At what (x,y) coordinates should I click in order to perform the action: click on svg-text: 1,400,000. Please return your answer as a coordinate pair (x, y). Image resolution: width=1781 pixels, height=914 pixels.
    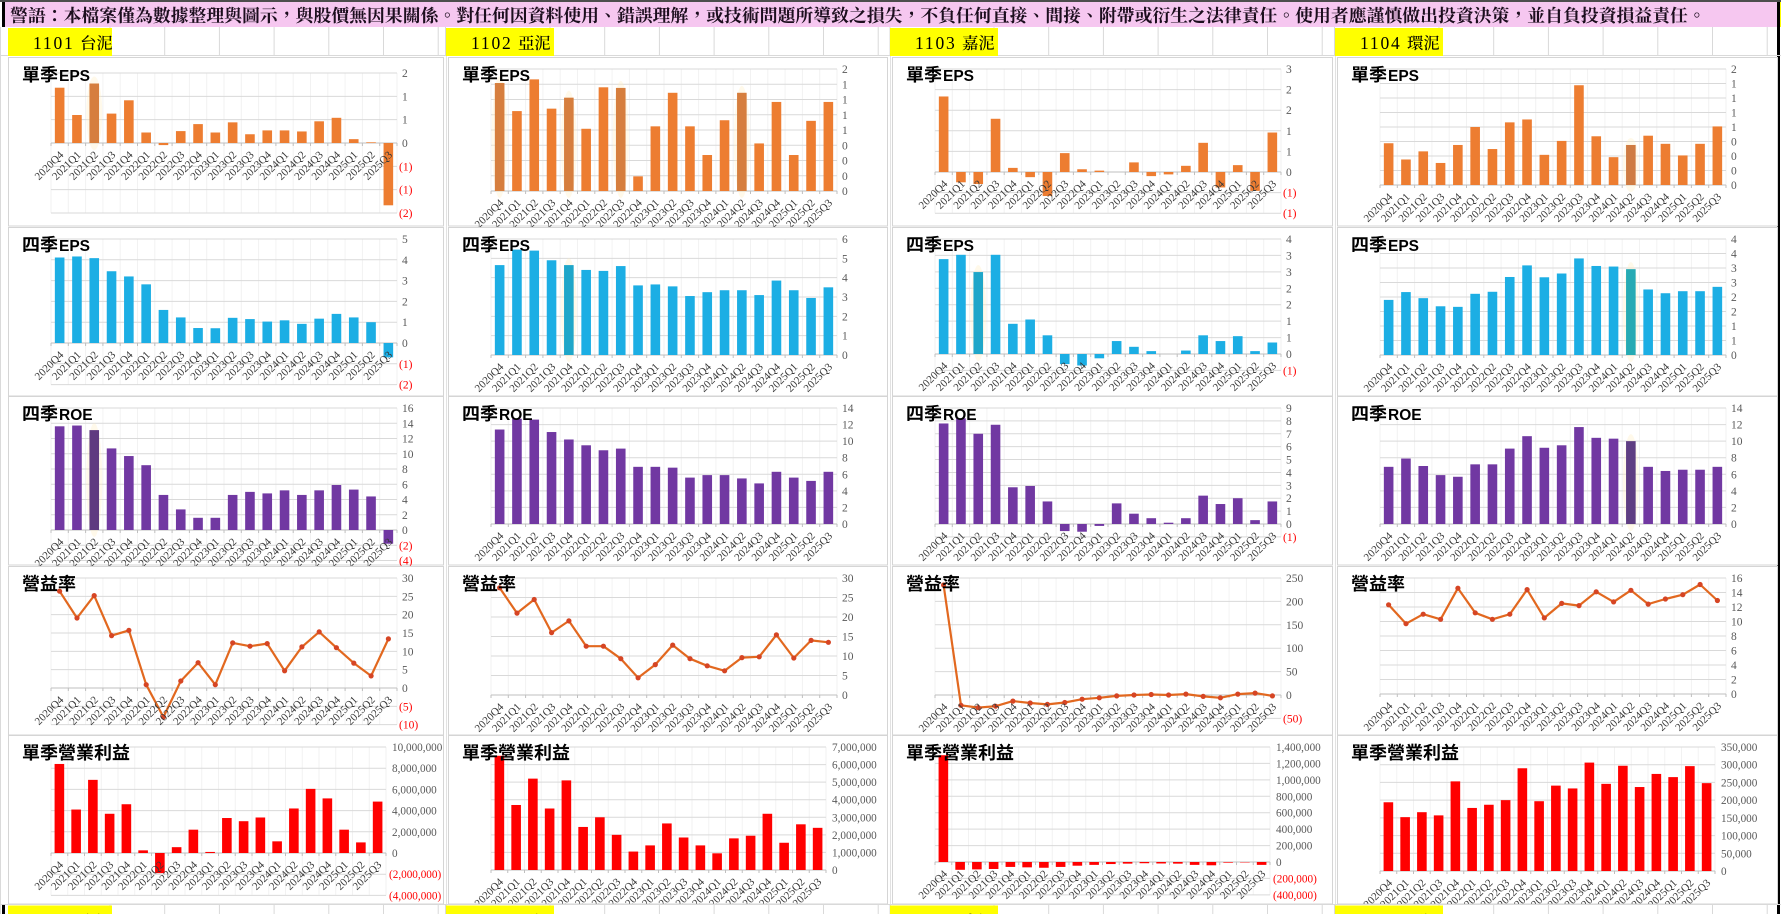
    Looking at the image, I should click on (1298, 748).